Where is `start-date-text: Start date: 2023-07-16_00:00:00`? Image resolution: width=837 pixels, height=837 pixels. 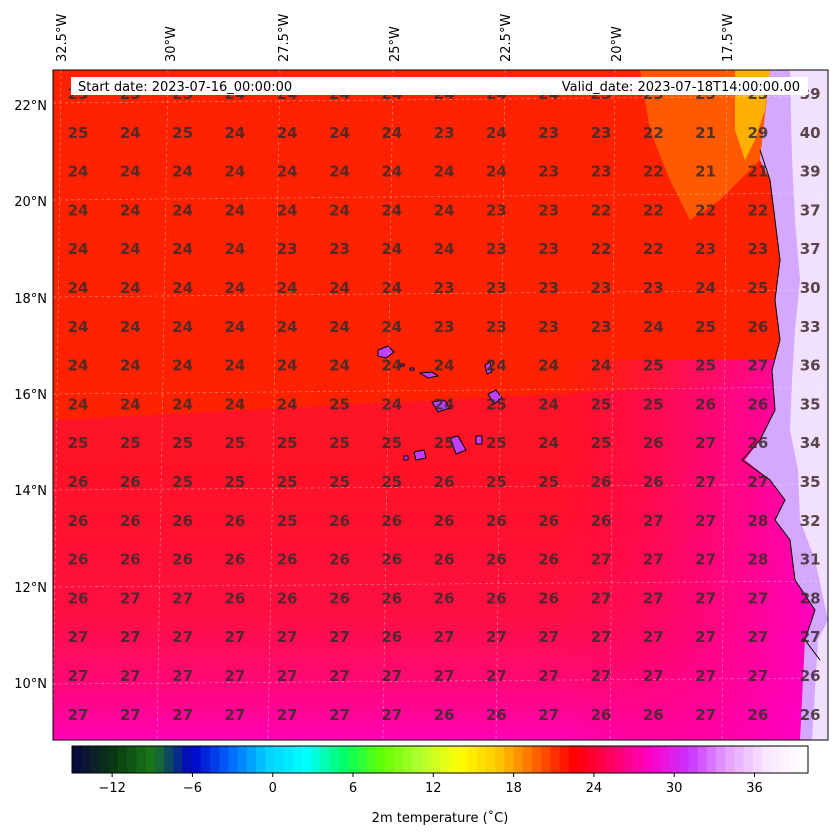 start-date-text: Start date: 2023-07-16_00:00:00 is located at coordinates (185, 87).